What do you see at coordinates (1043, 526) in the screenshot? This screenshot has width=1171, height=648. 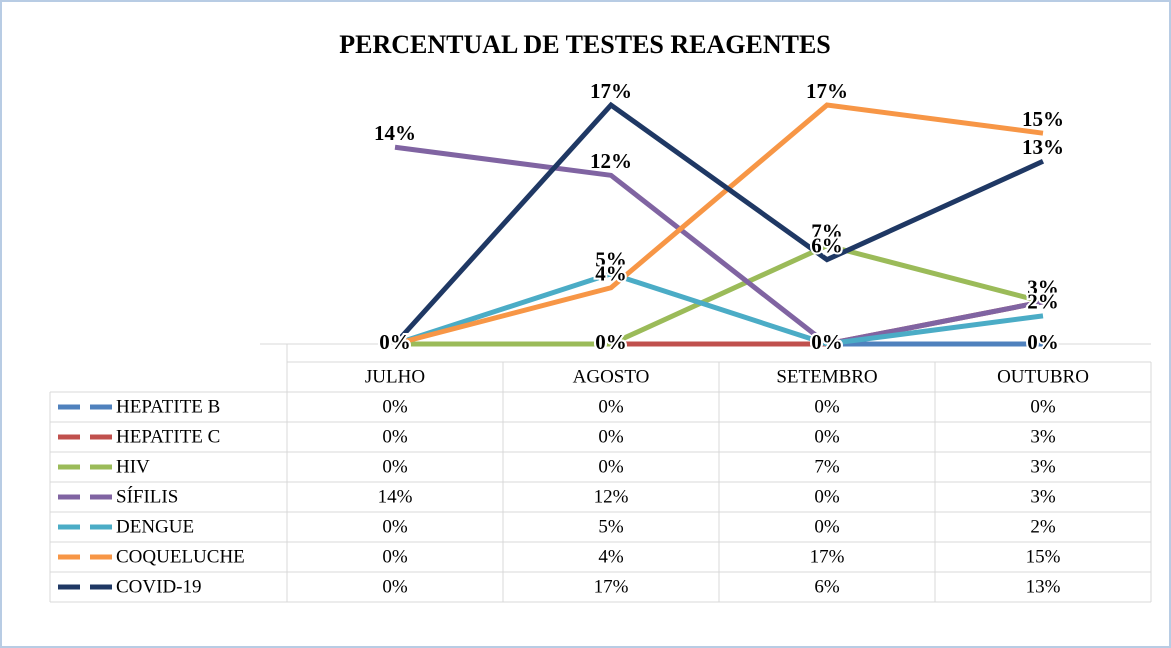 I see `table-cell: 2%` at bounding box center [1043, 526].